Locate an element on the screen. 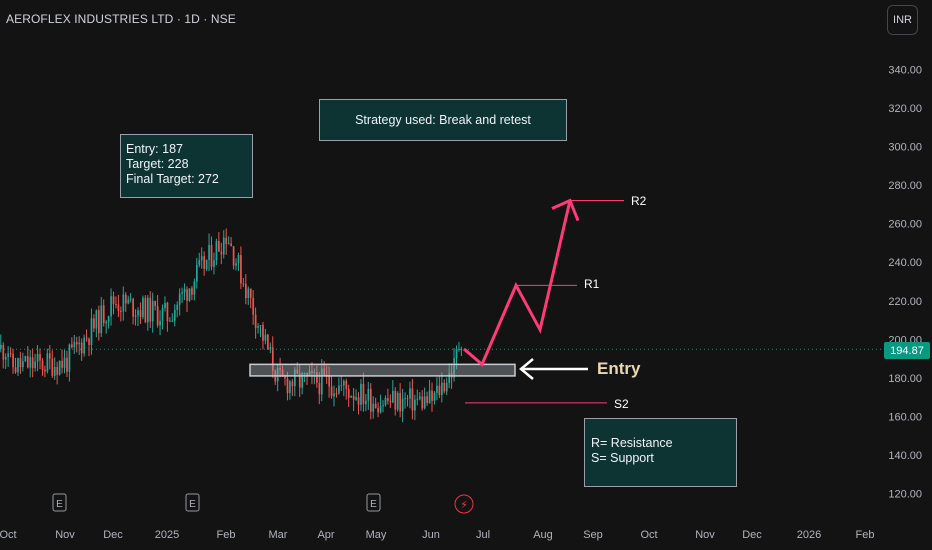 The image size is (932, 550). time-tick-label: Dec is located at coordinates (113, 535).